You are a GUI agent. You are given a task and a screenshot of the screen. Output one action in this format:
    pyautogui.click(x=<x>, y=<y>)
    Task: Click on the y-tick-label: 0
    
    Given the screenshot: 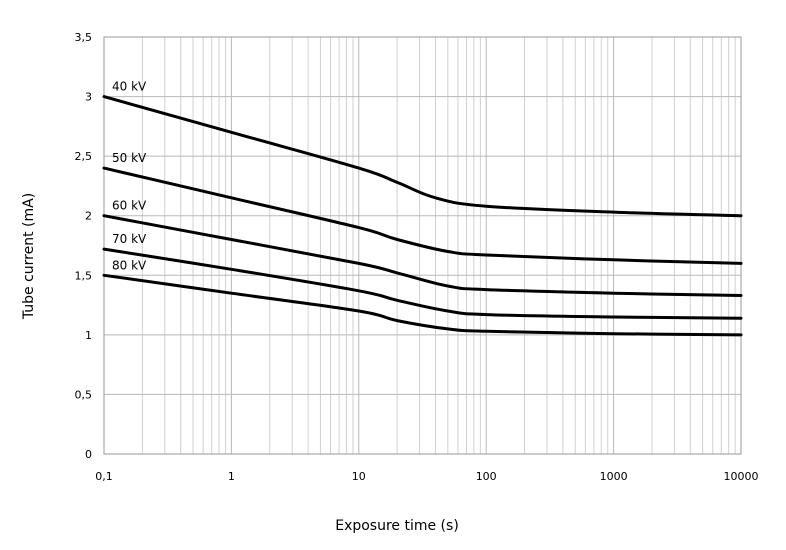 What is the action you would take?
    pyautogui.click(x=88, y=454)
    